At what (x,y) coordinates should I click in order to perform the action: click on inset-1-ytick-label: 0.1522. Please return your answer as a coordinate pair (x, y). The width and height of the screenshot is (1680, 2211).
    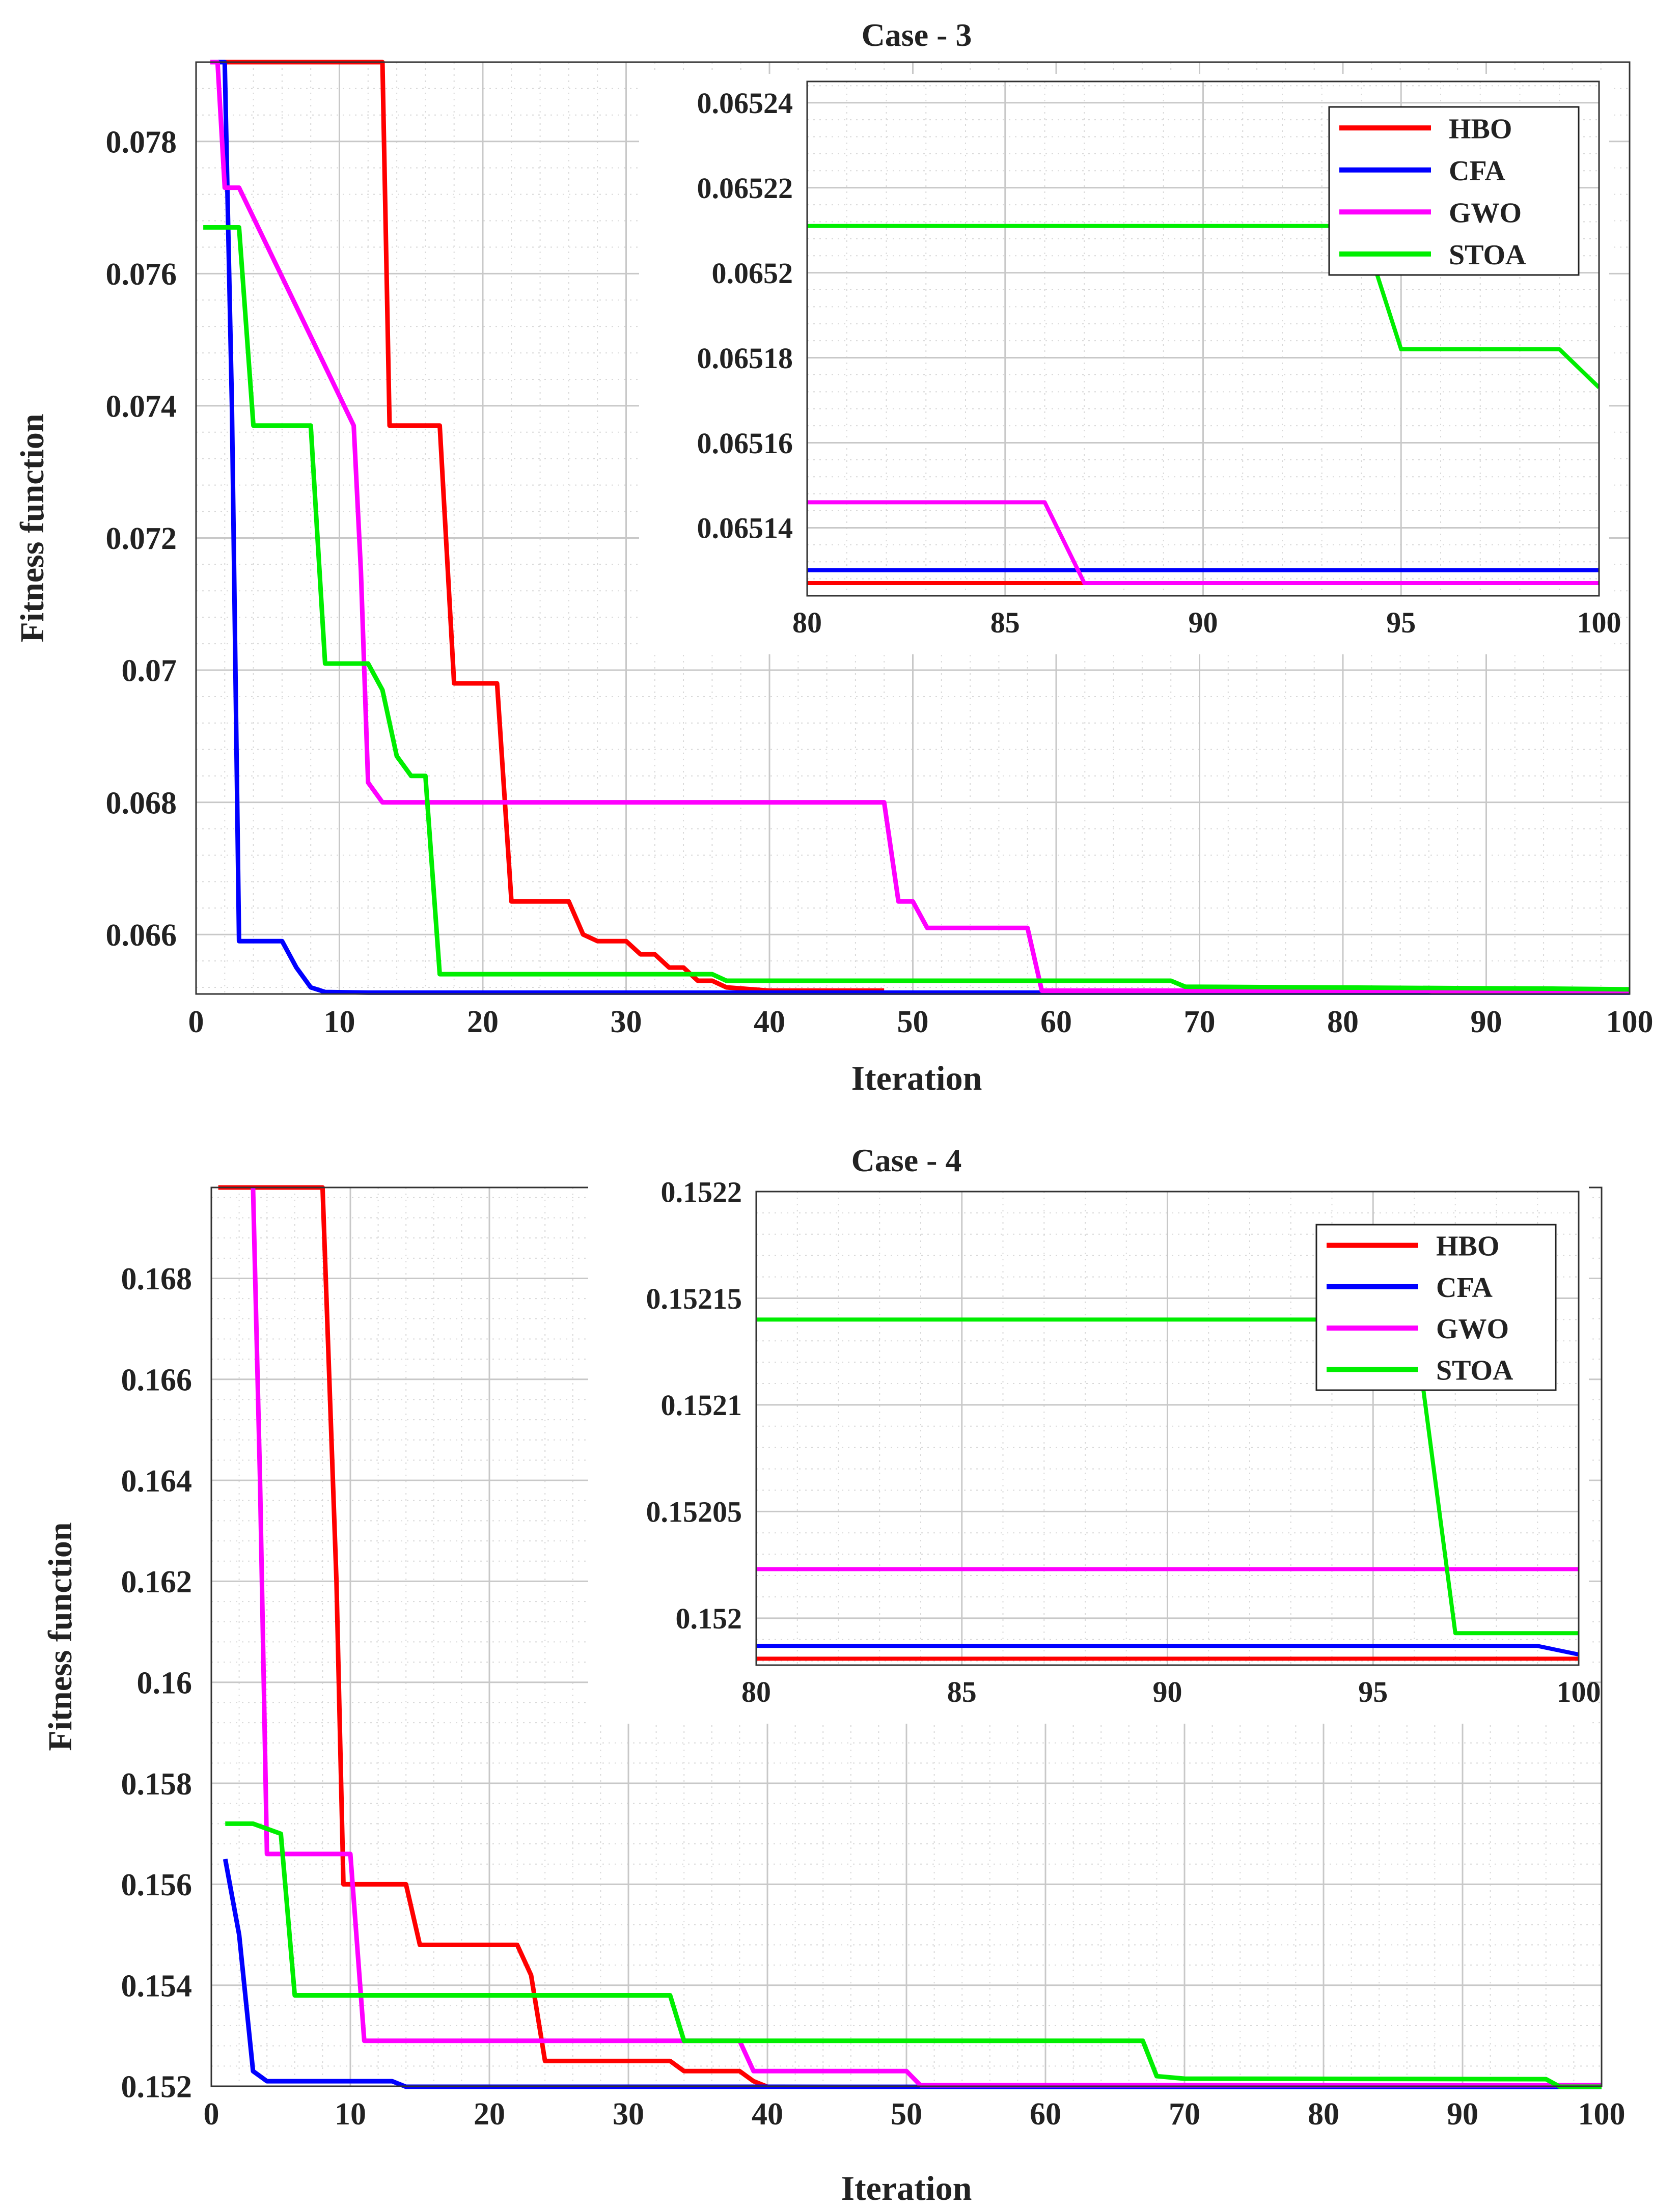
    Looking at the image, I should click on (701, 1191).